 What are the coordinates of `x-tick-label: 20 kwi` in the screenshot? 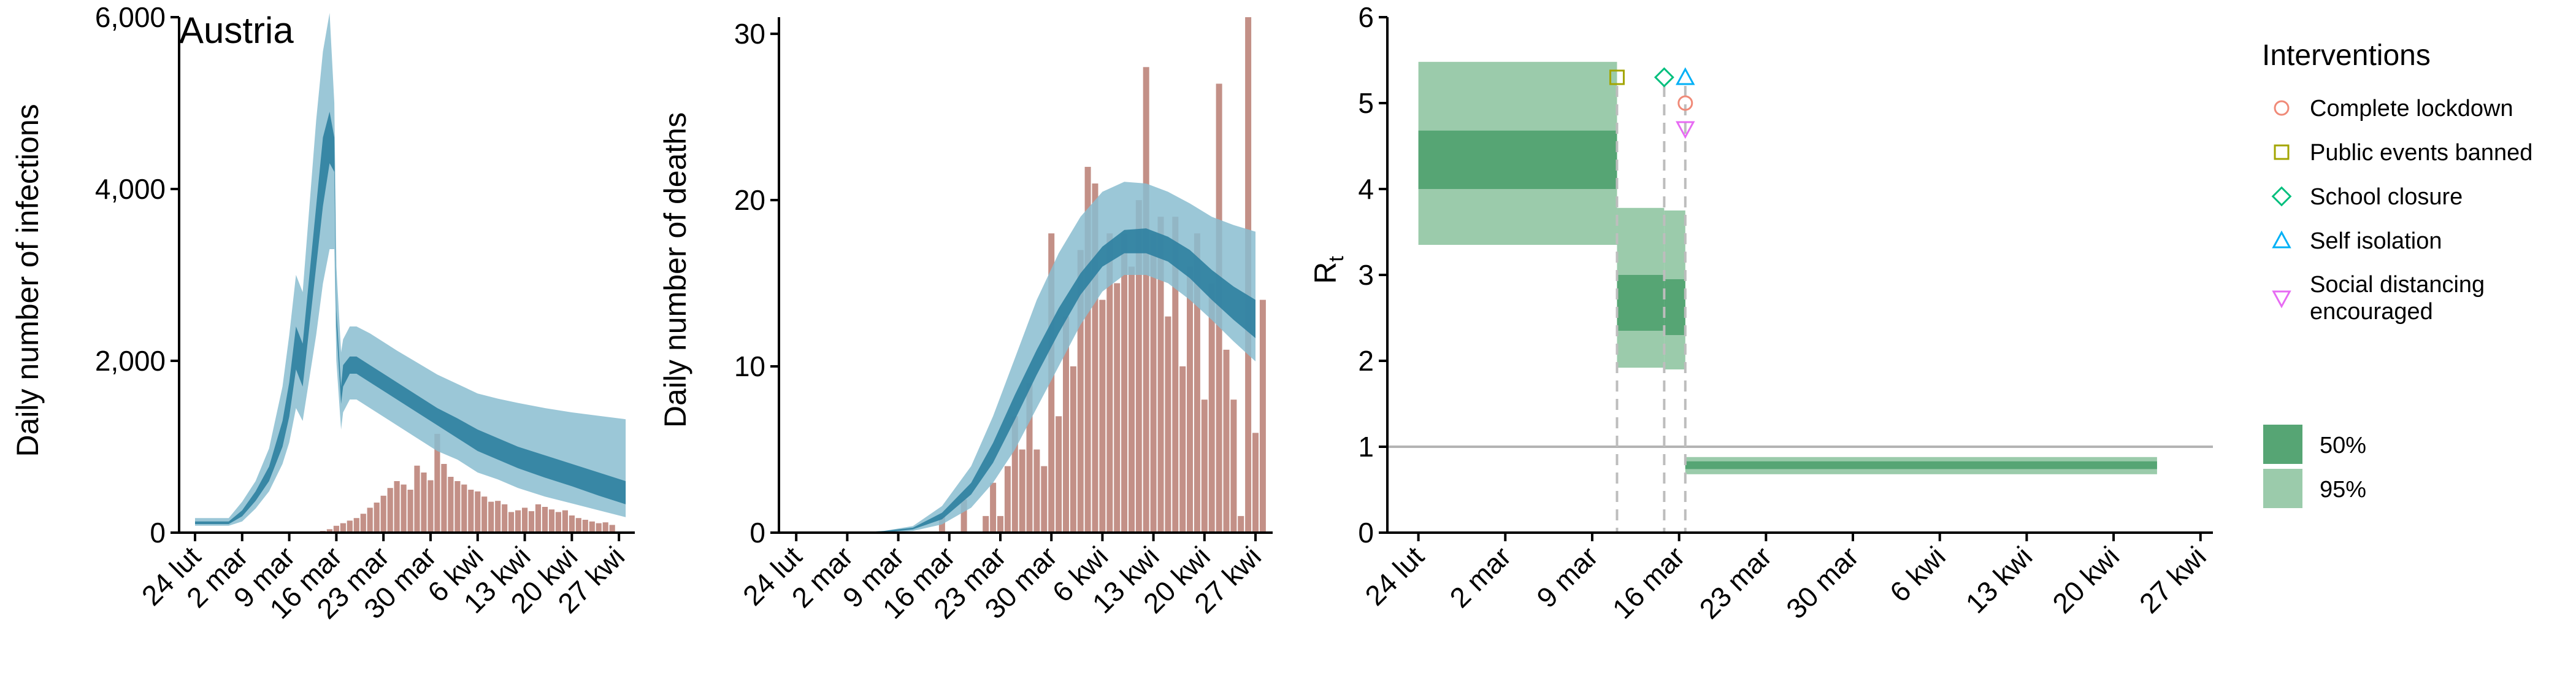 It's located at (2085, 579).